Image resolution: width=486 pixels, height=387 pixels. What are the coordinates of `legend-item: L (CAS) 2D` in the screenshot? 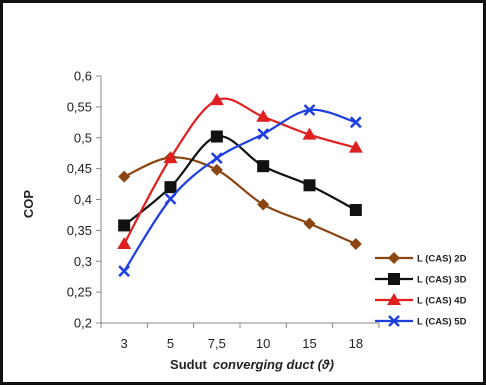 It's located at (421, 258).